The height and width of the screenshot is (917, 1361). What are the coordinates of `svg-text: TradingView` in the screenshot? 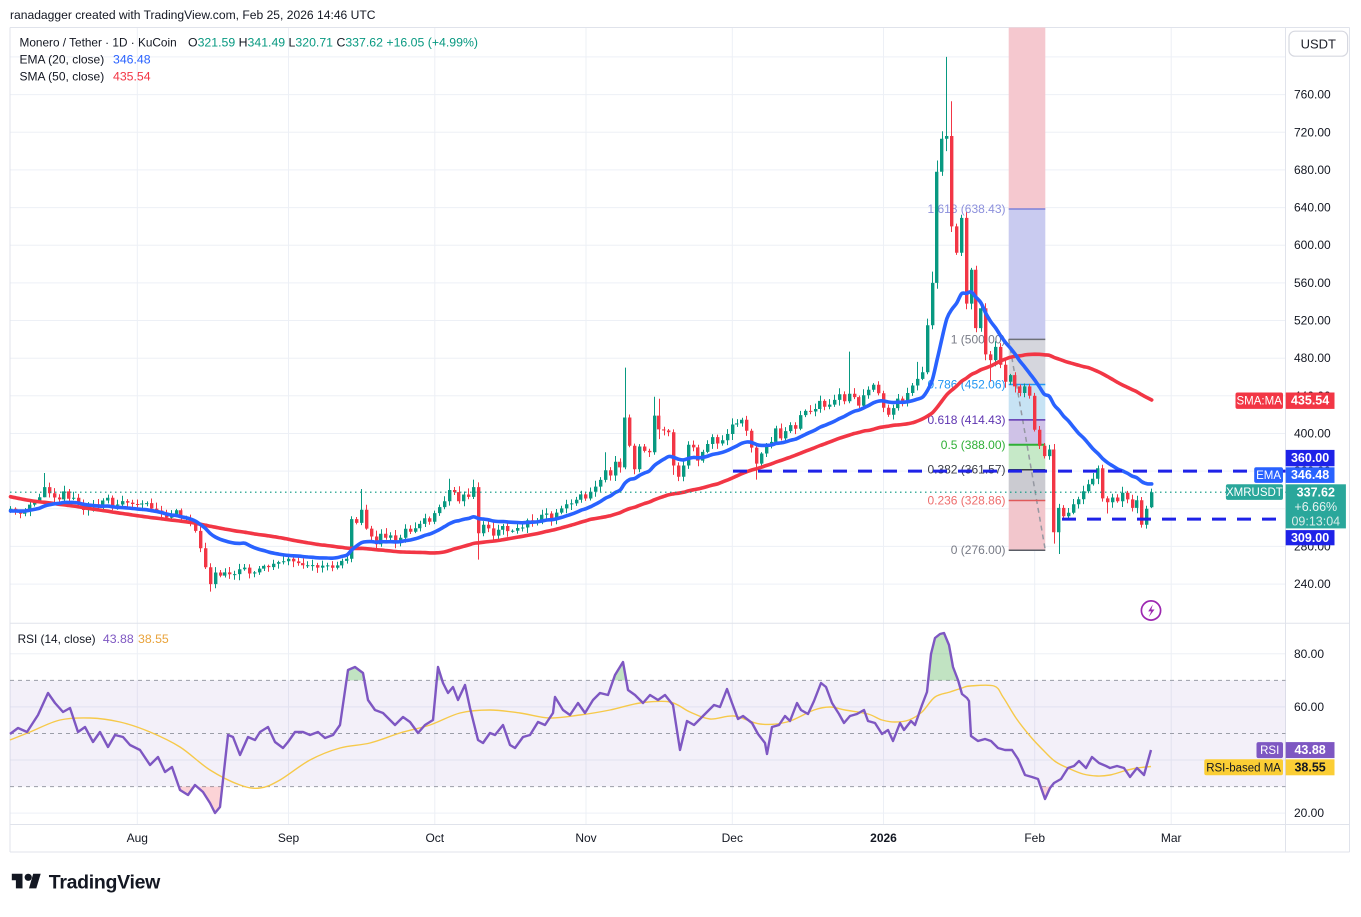 It's located at (105, 883).